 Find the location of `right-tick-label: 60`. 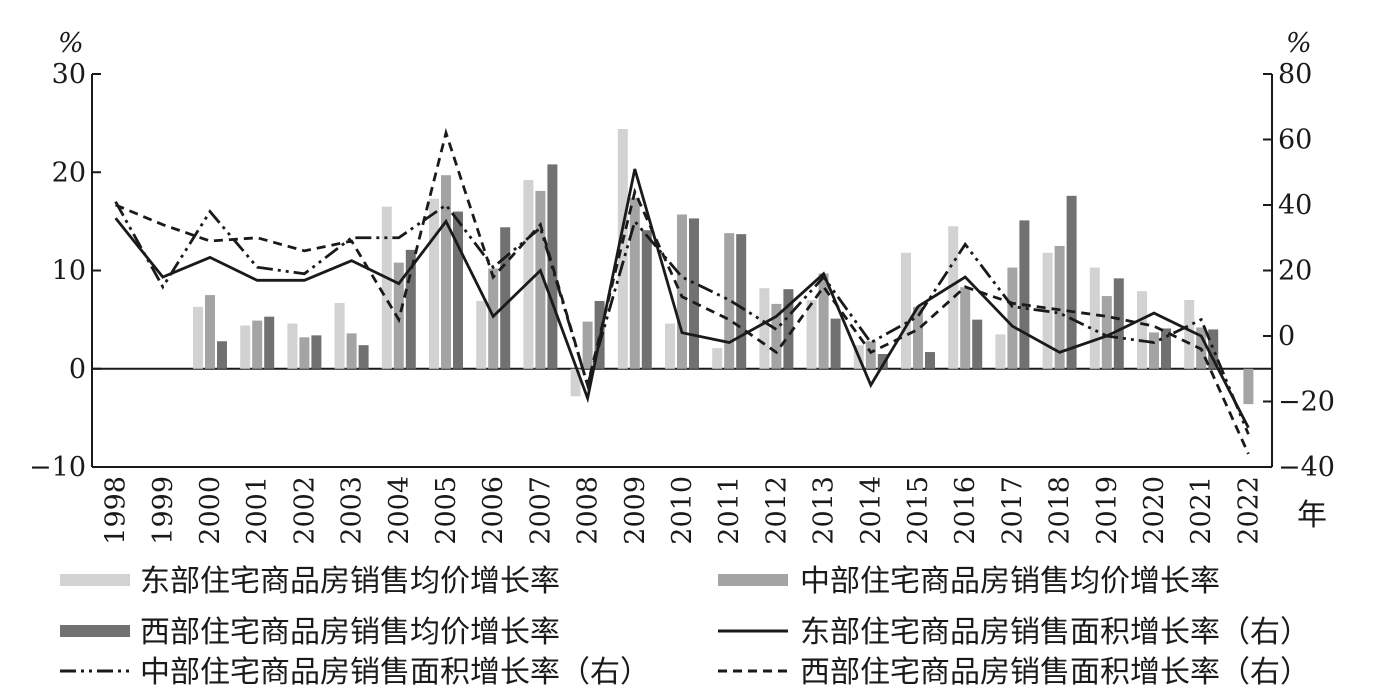

right-tick-label: 60 is located at coordinates (1295, 140).